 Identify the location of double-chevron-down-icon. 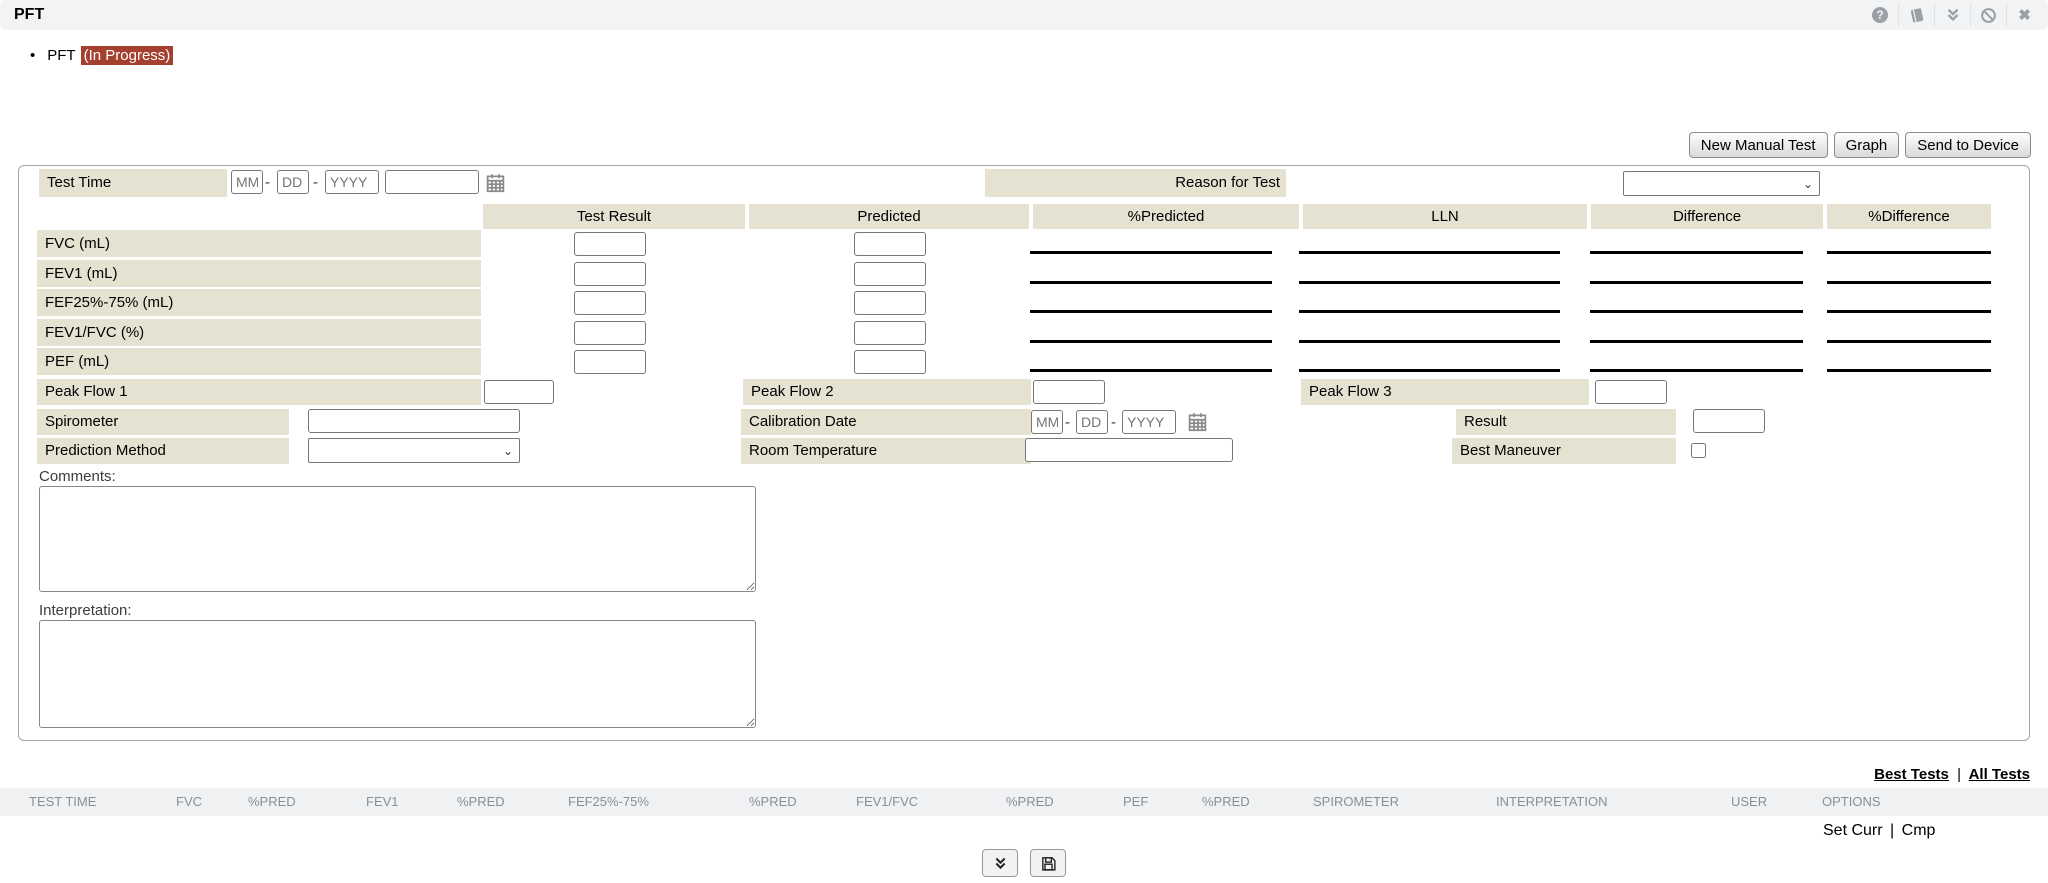
(1000, 863).